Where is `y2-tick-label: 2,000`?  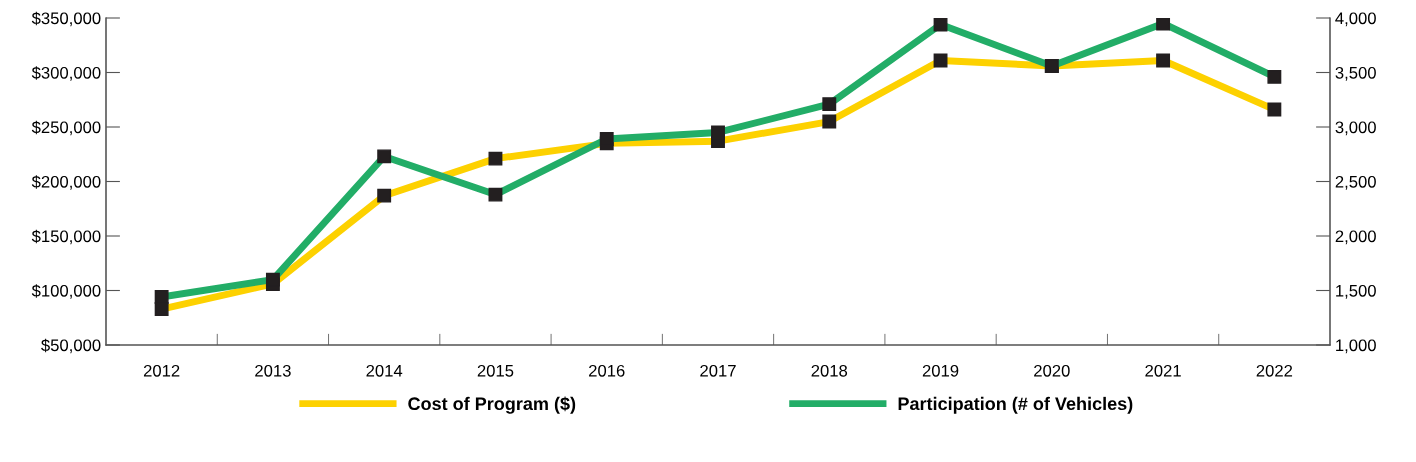 y2-tick-label: 2,000 is located at coordinates (1355, 237).